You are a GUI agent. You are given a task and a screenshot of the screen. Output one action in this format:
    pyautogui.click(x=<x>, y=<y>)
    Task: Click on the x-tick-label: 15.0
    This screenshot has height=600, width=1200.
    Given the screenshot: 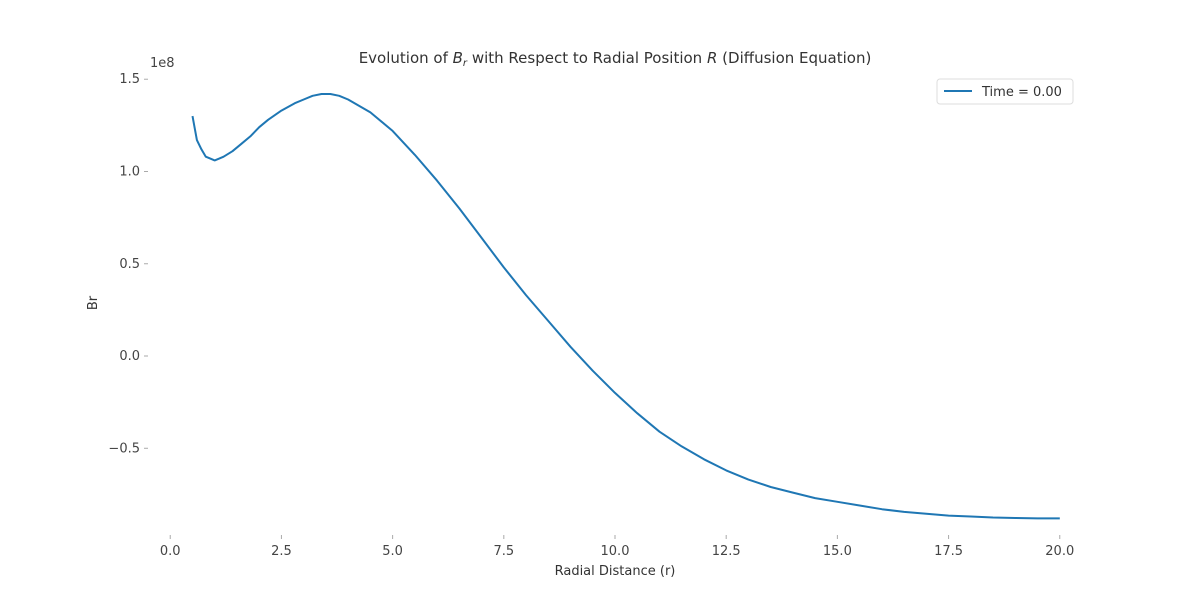 What is the action you would take?
    pyautogui.click(x=837, y=551)
    